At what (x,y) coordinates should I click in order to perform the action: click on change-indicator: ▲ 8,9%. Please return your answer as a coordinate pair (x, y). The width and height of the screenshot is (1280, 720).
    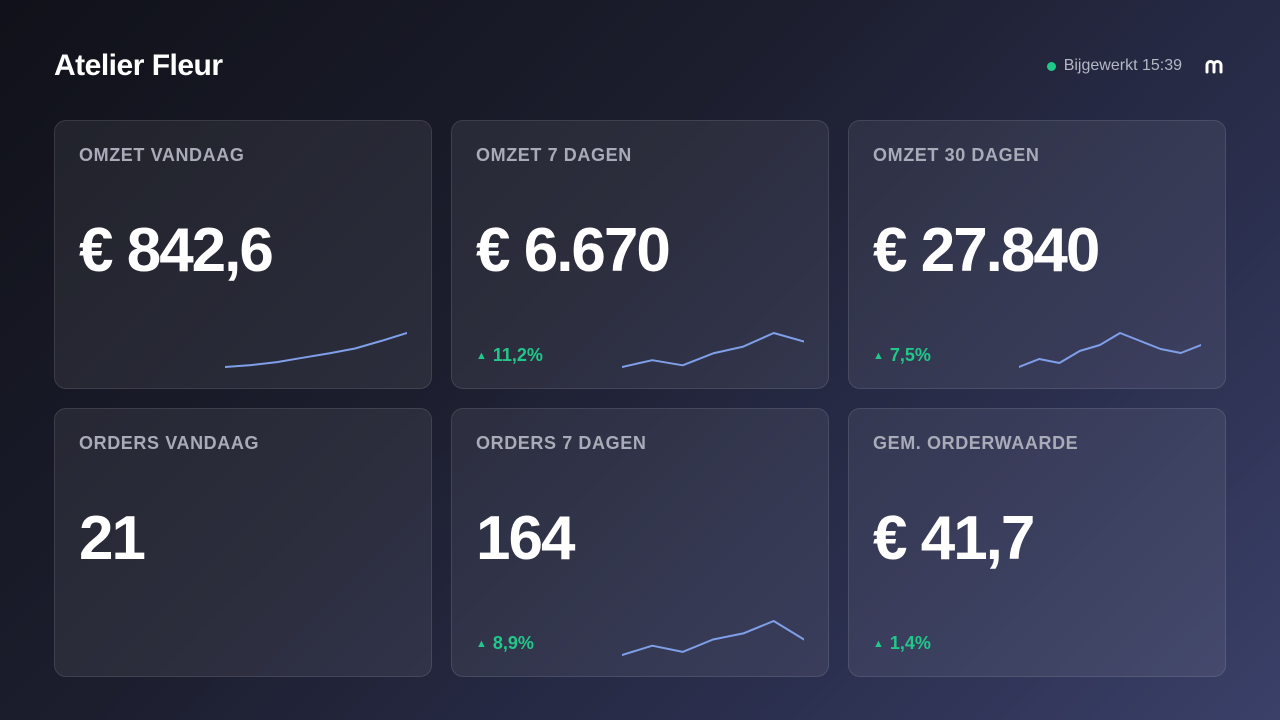
    Looking at the image, I should click on (505, 643).